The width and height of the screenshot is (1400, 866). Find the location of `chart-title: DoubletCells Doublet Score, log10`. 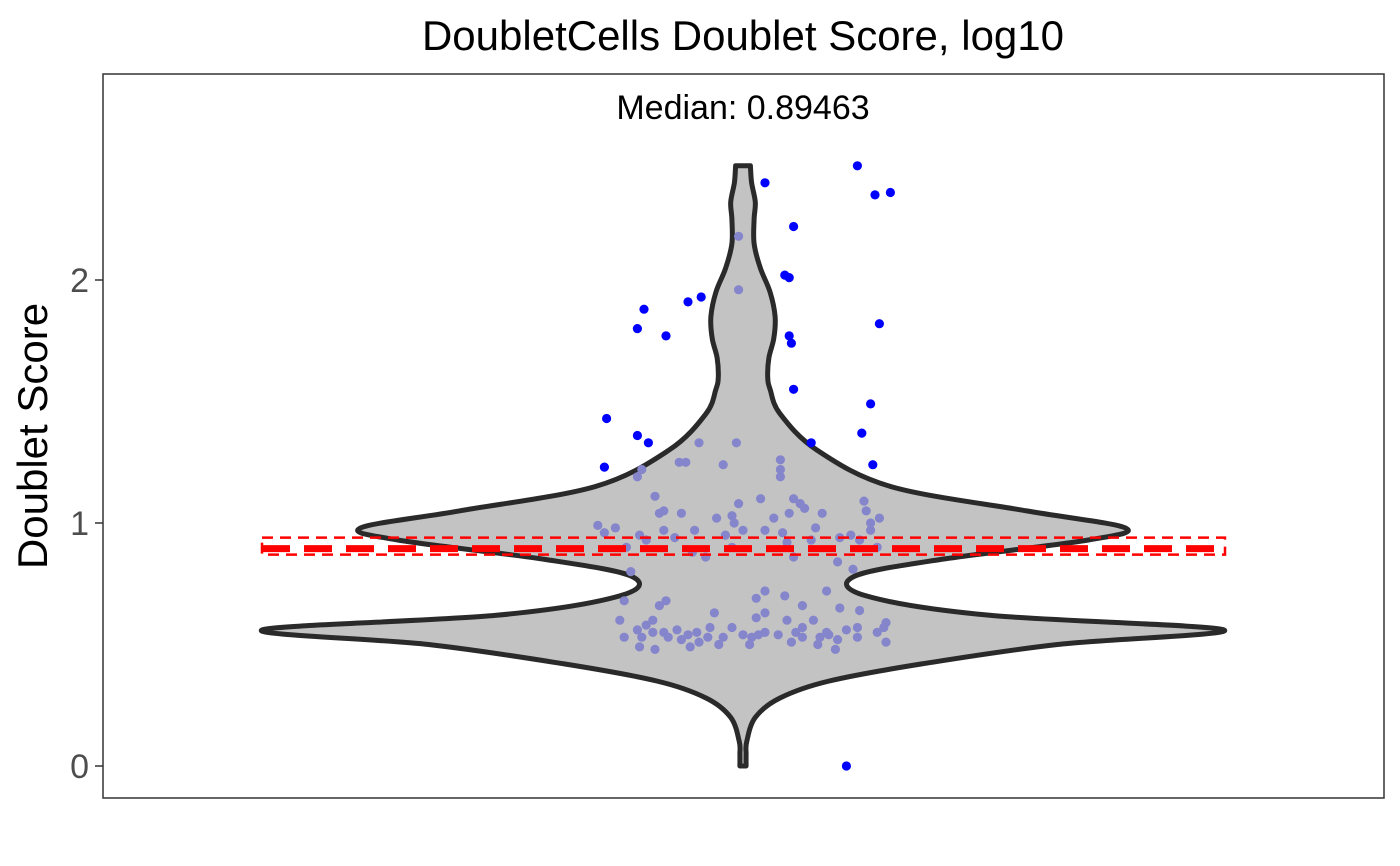

chart-title: DoubletCells Doublet Score, log10 is located at coordinates (743, 35).